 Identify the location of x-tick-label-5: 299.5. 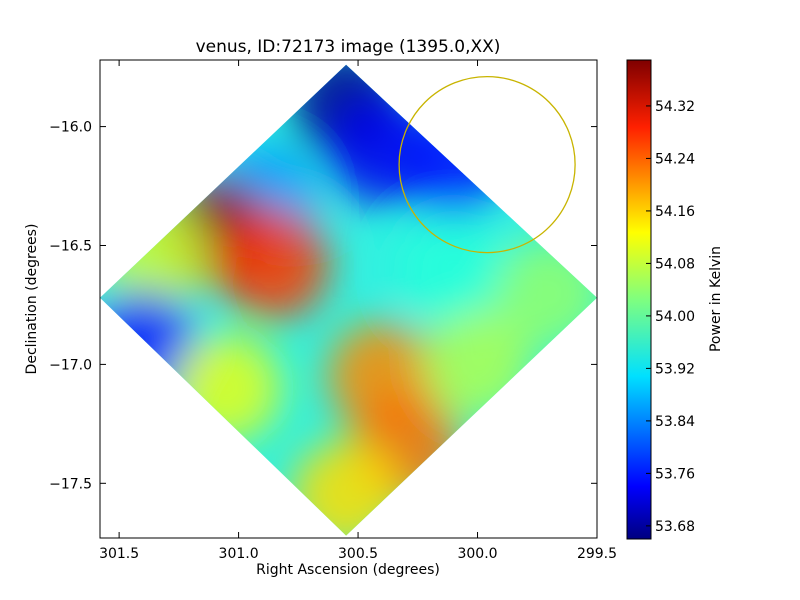
(597, 554).